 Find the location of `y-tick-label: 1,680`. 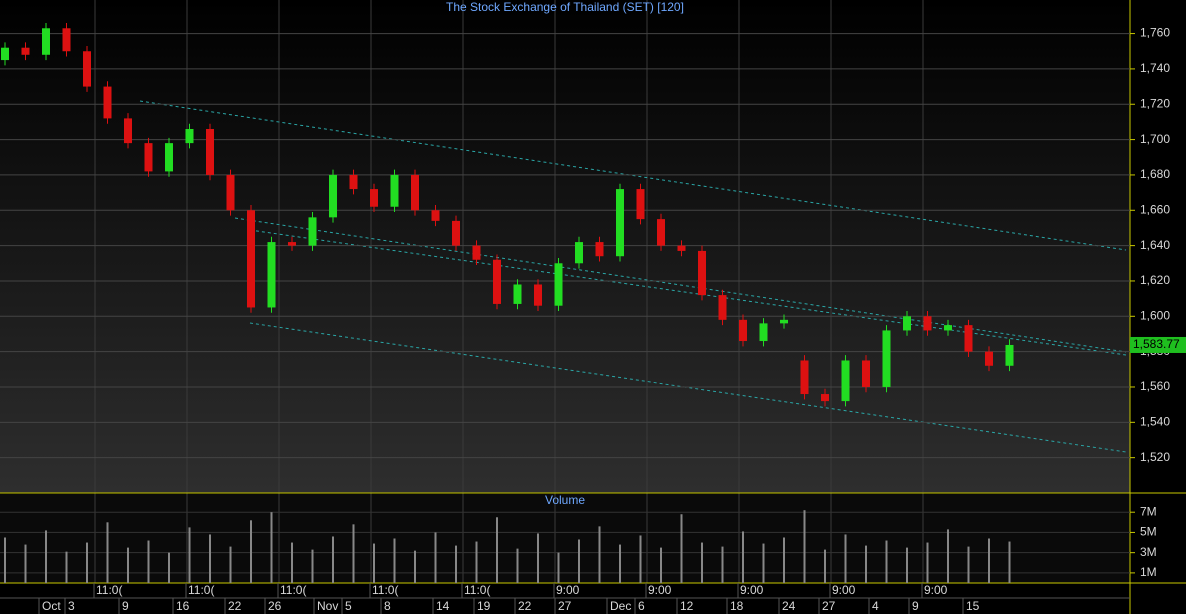

y-tick-label: 1,680 is located at coordinates (1155, 174).